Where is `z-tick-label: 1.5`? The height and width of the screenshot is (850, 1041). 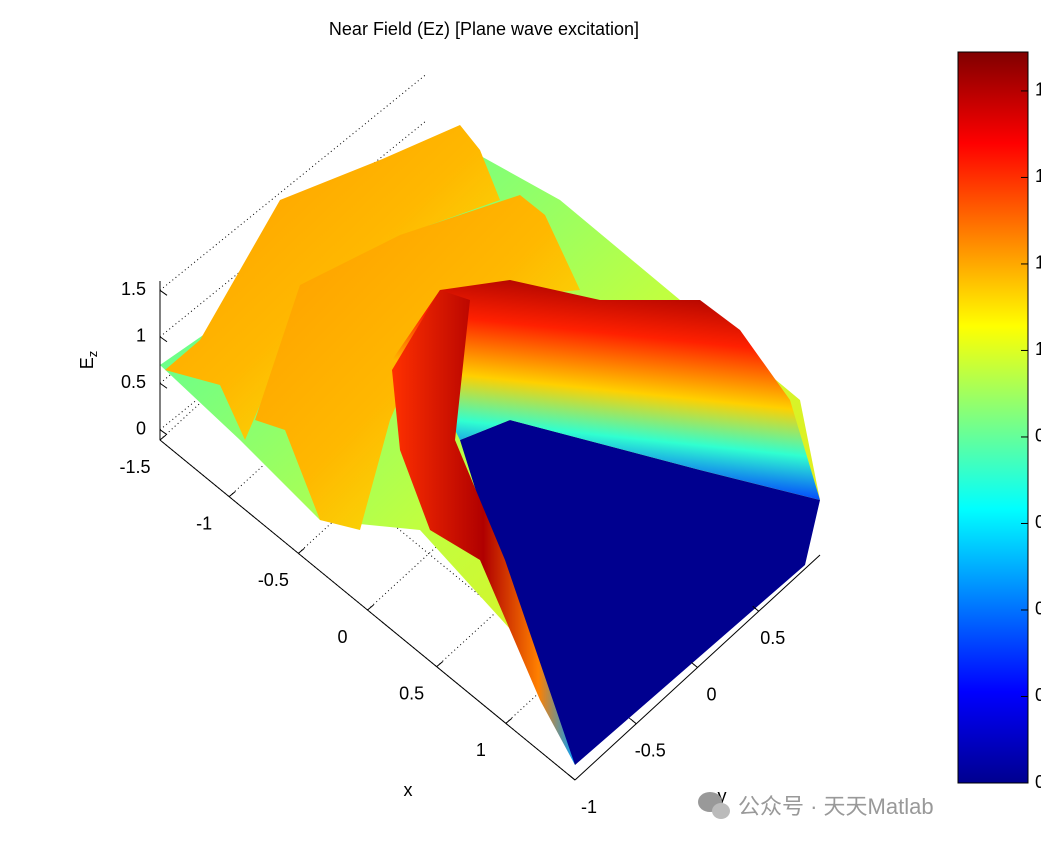
z-tick-label: 1.5 is located at coordinates (133, 289).